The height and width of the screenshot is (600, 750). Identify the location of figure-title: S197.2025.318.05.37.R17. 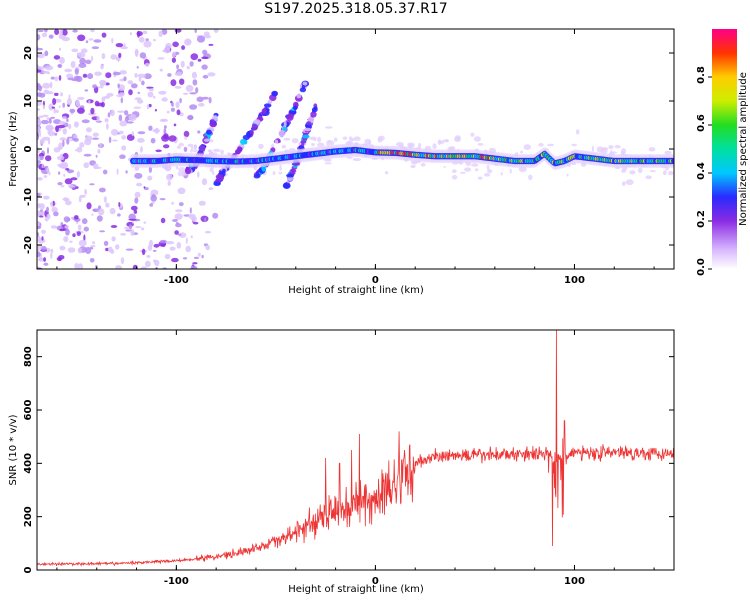
(355, 9).